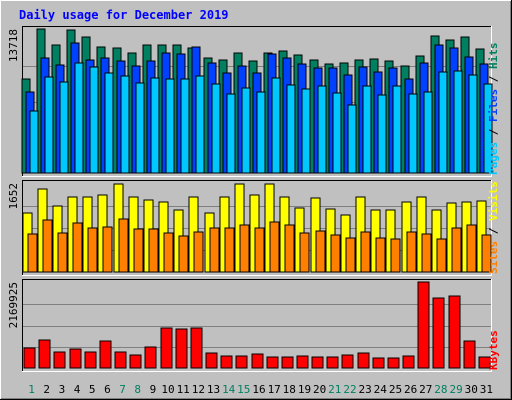 This screenshot has width=512, height=400. Describe the element at coordinates (364, 389) in the screenshot. I see `x-tick-label-day-23: 23` at that location.